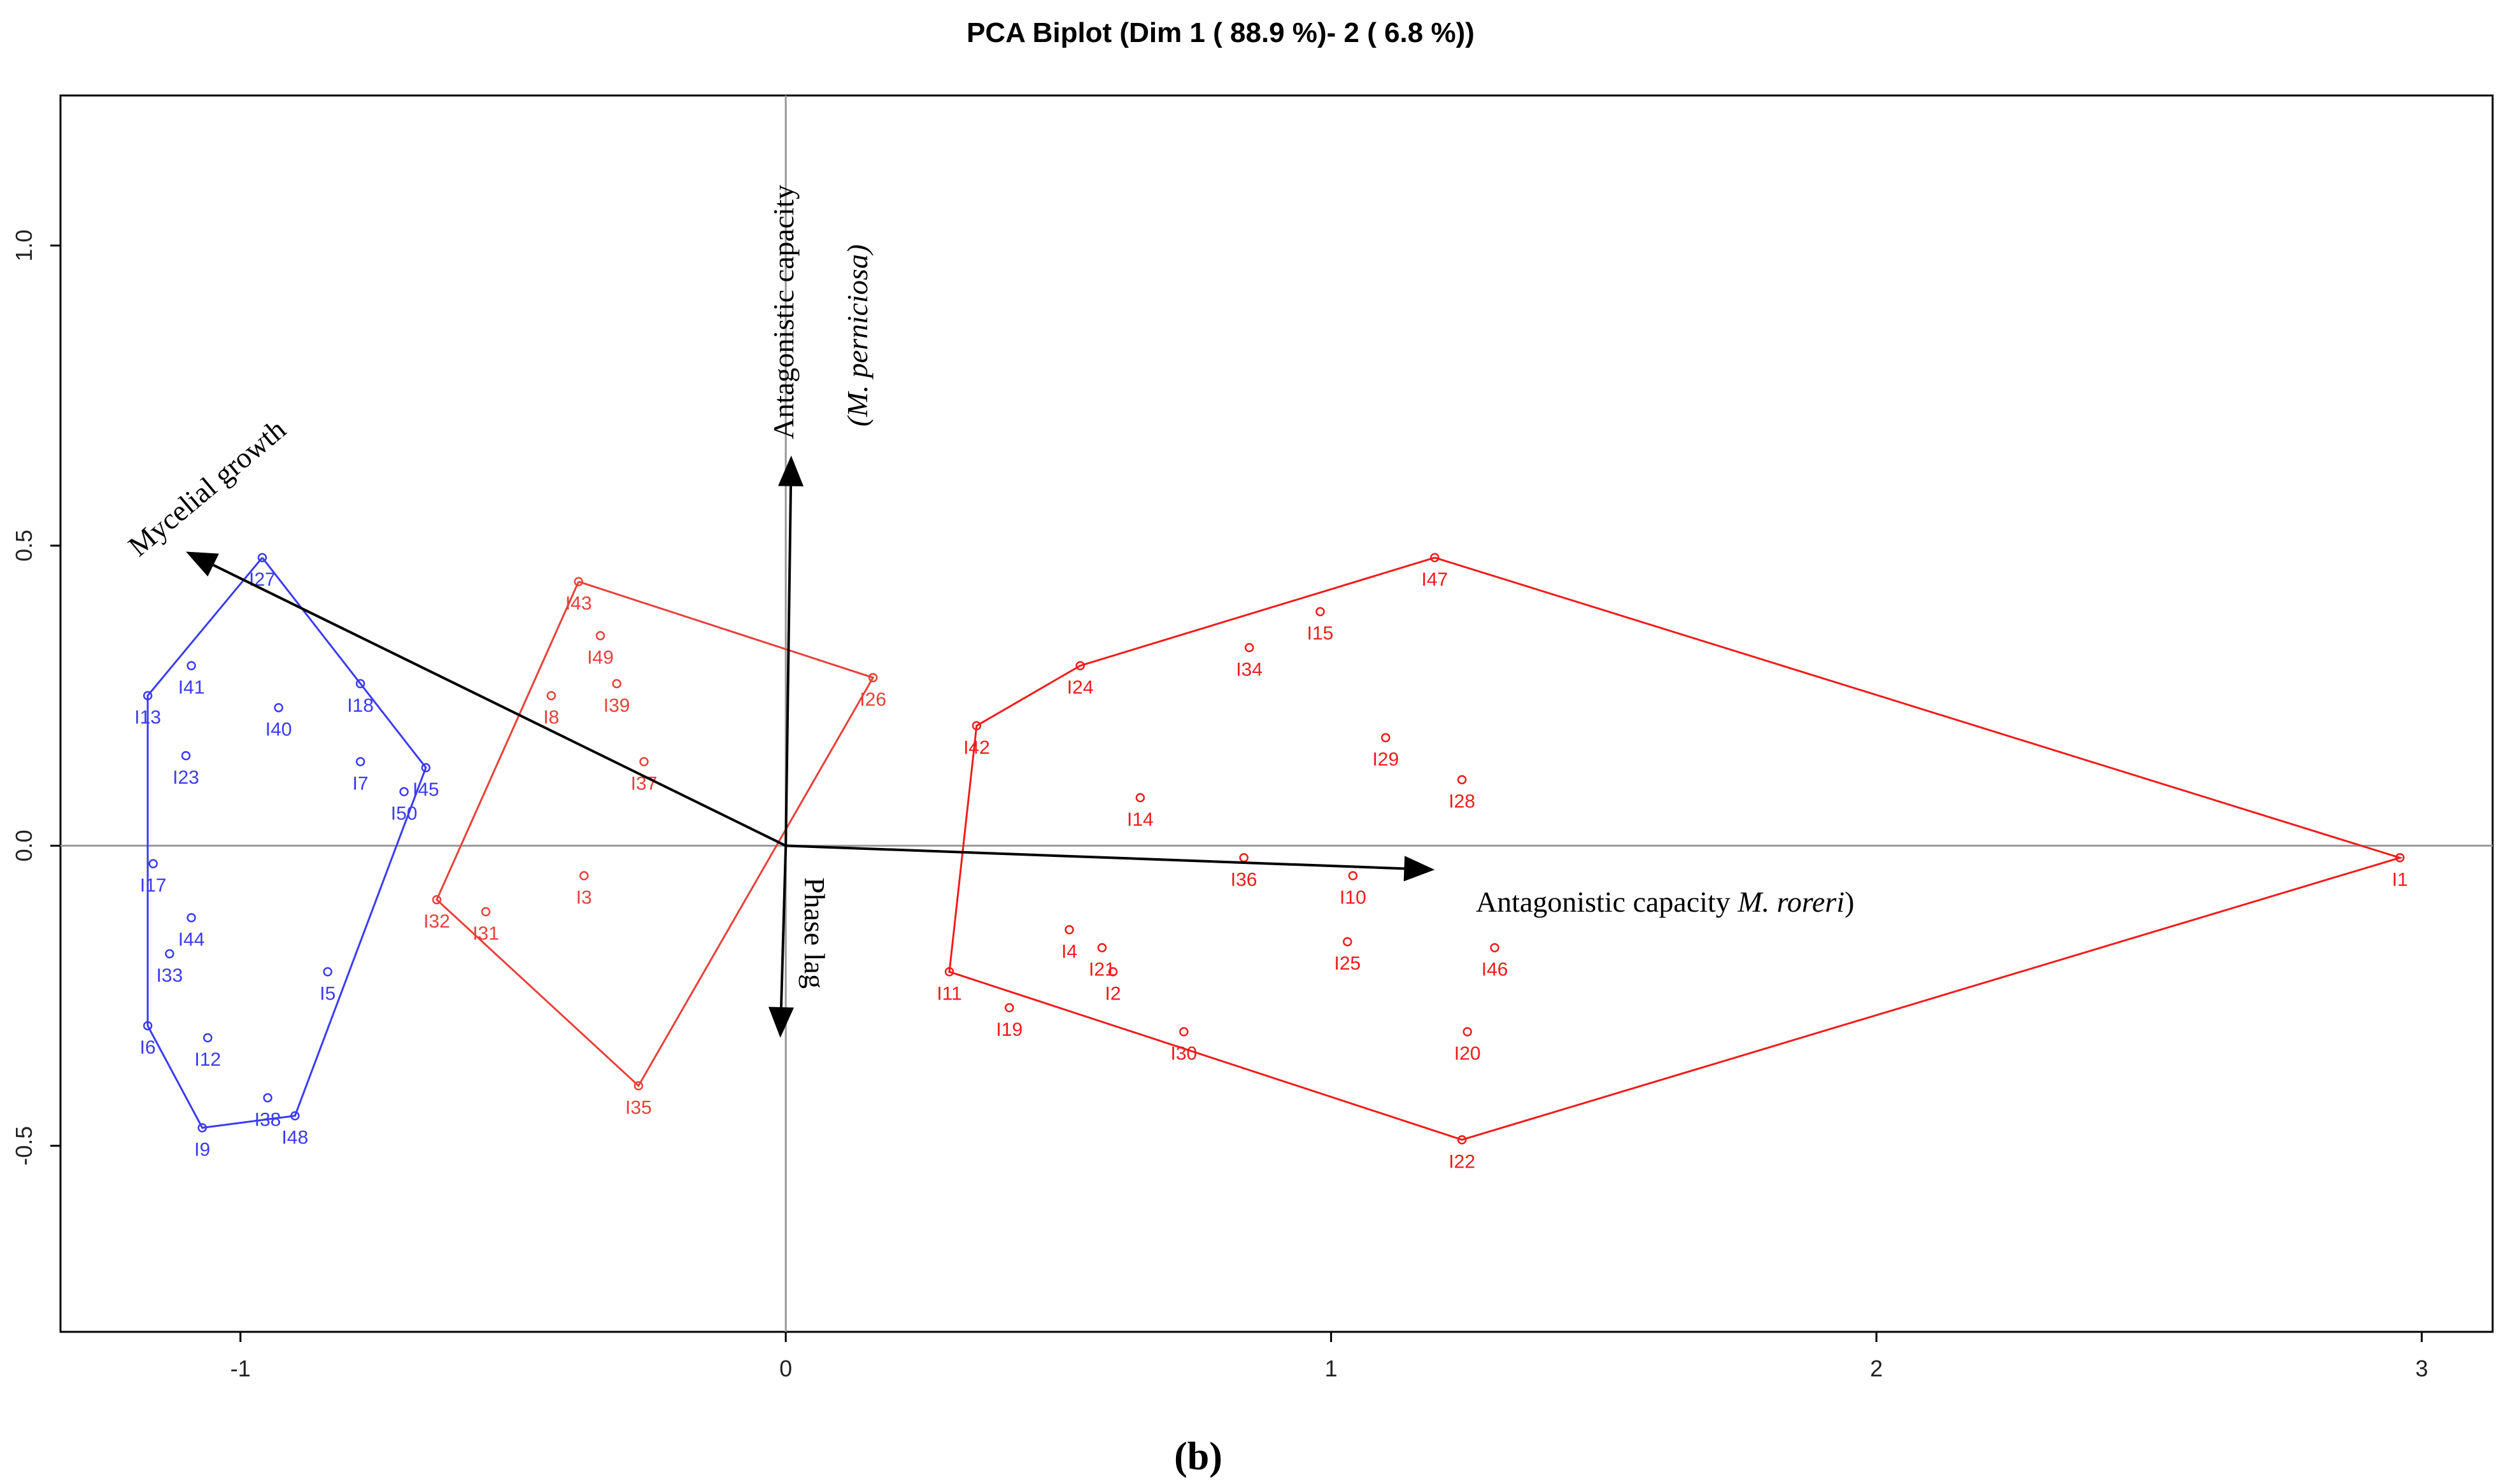 Image resolution: width=2499 pixels, height=1484 pixels. What do you see at coordinates (1069, 930) in the screenshot?
I see `point-I4` at bounding box center [1069, 930].